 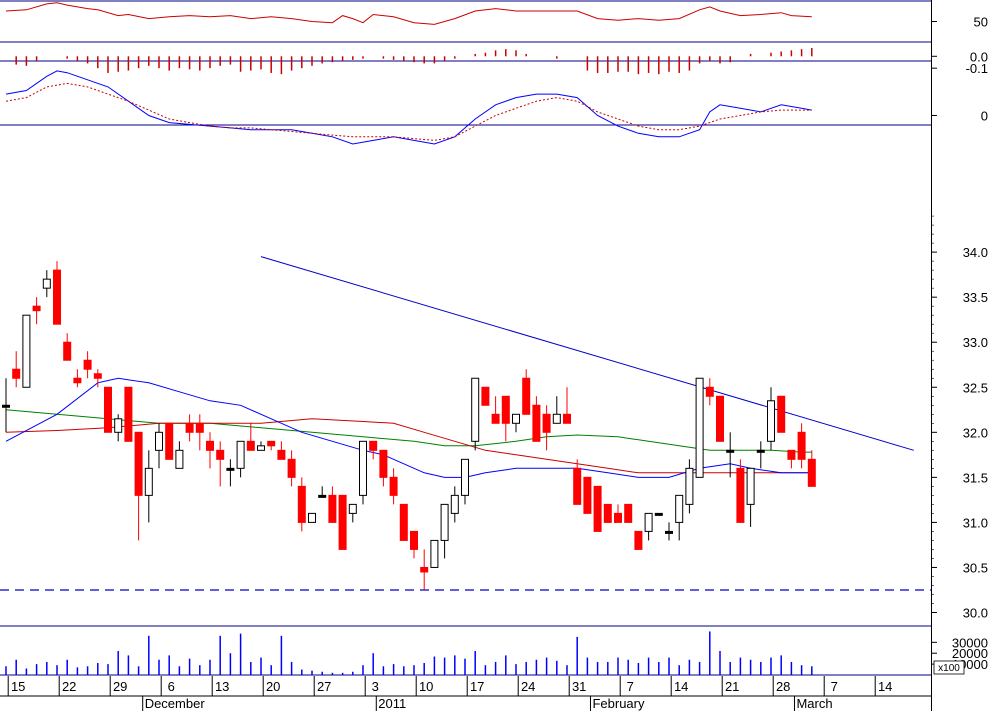 I want to click on day-label: 14, so click(x=681, y=686).